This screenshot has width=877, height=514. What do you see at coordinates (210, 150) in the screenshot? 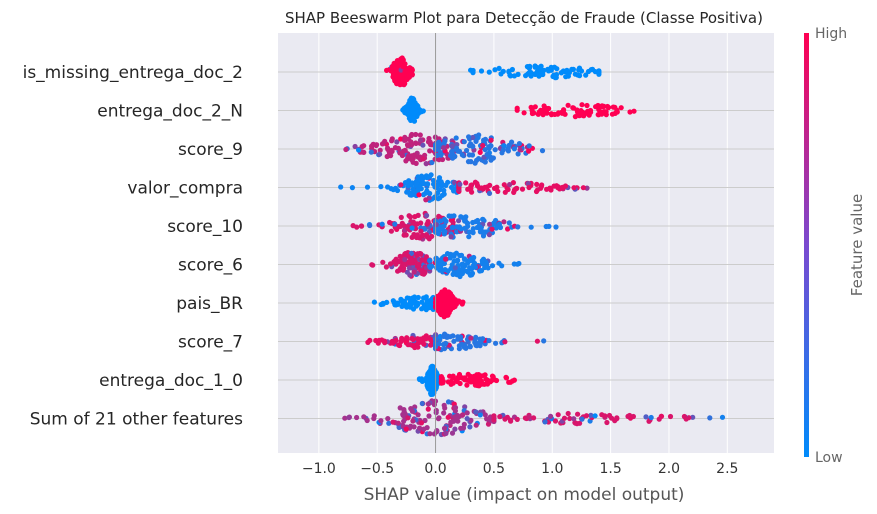
I see `feature-label: score_9` at bounding box center [210, 150].